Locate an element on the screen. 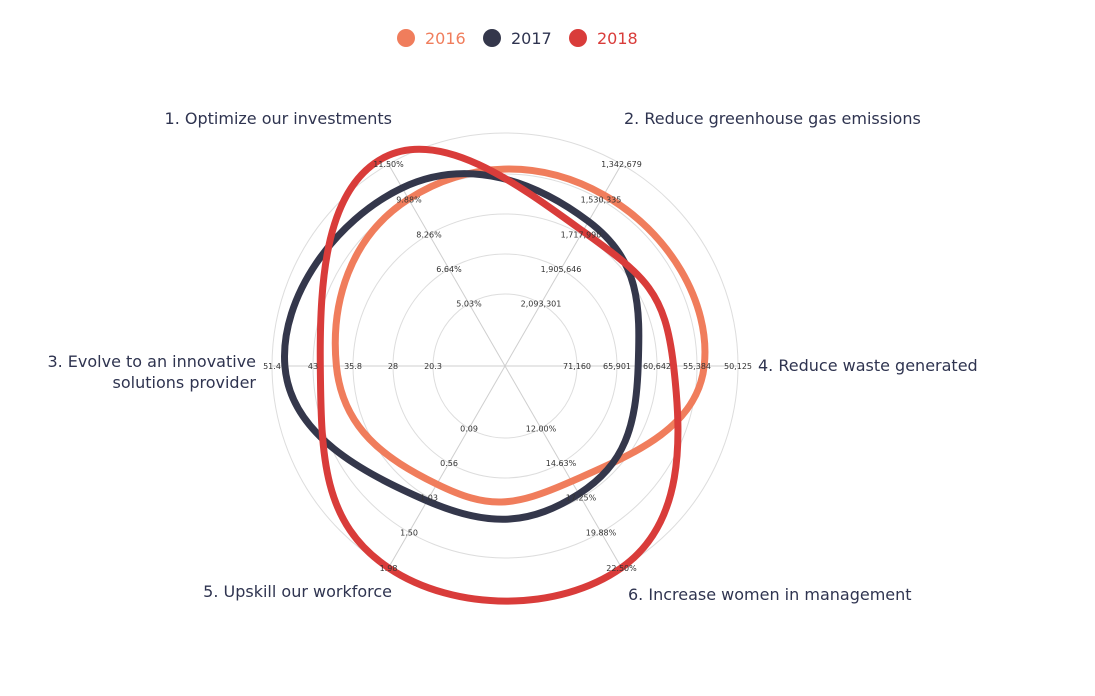 The image size is (1095, 696). legend-label: 2018 is located at coordinates (617, 38).